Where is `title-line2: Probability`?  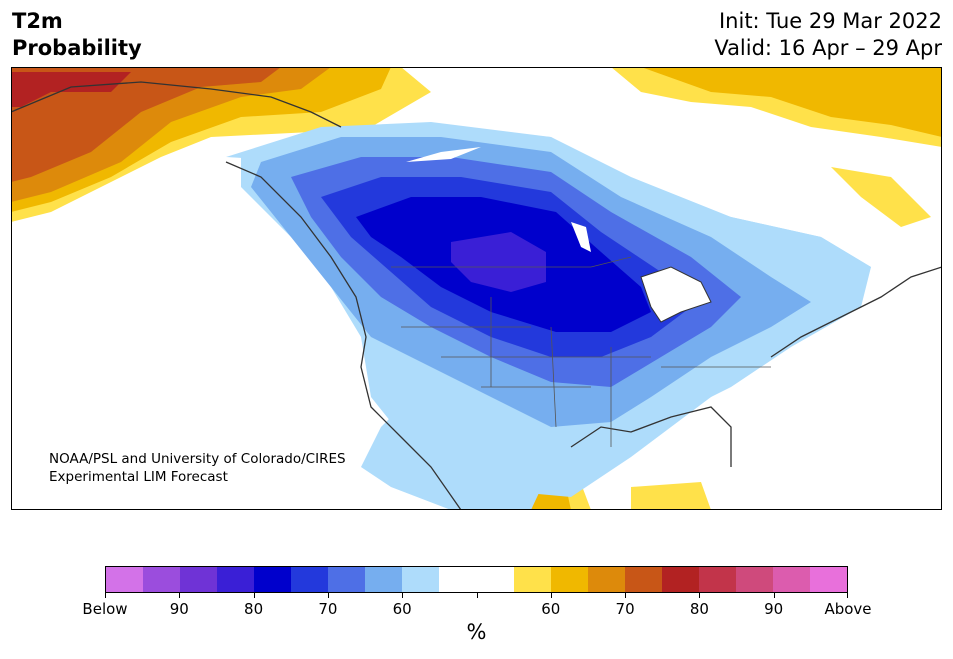 title-line2: Probability is located at coordinates (77, 48).